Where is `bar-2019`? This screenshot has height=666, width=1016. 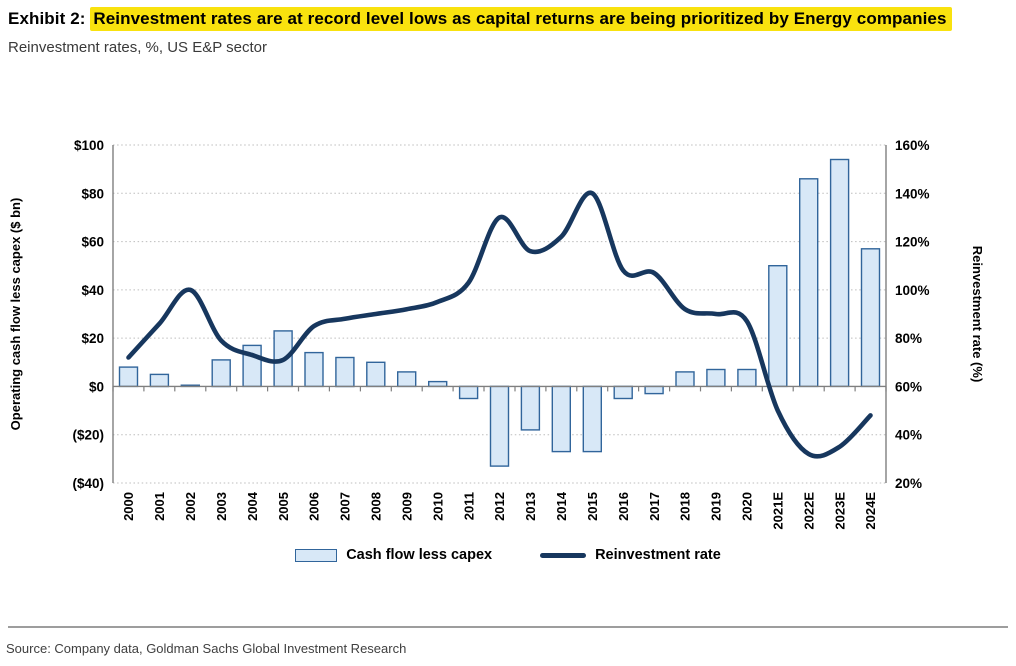
bar-2019 is located at coordinates (716, 378).